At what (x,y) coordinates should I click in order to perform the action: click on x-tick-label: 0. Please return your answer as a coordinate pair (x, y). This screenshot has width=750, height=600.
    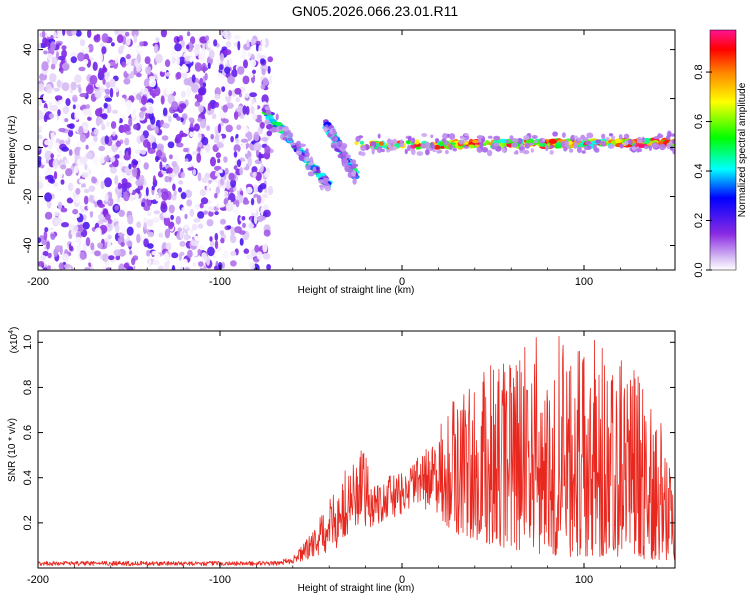
    Looking at the image, I should click on (402, 580).